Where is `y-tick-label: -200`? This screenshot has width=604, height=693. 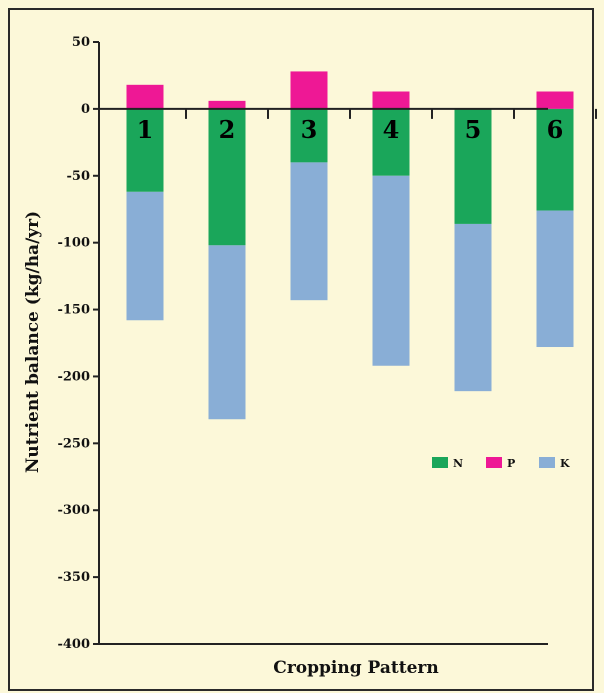
y-tick-label: -200 is located at coordinates (73, 376).